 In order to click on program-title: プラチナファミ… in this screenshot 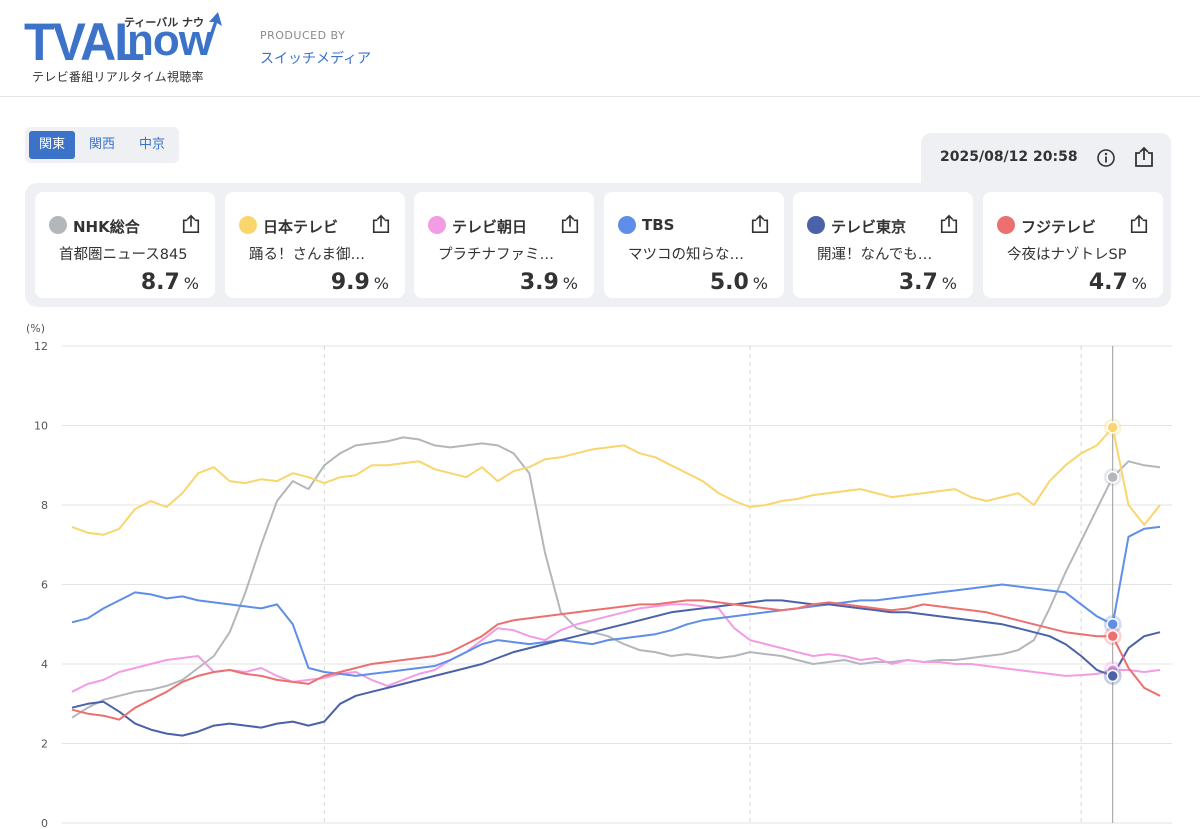, I will do `click(496, 255)`.